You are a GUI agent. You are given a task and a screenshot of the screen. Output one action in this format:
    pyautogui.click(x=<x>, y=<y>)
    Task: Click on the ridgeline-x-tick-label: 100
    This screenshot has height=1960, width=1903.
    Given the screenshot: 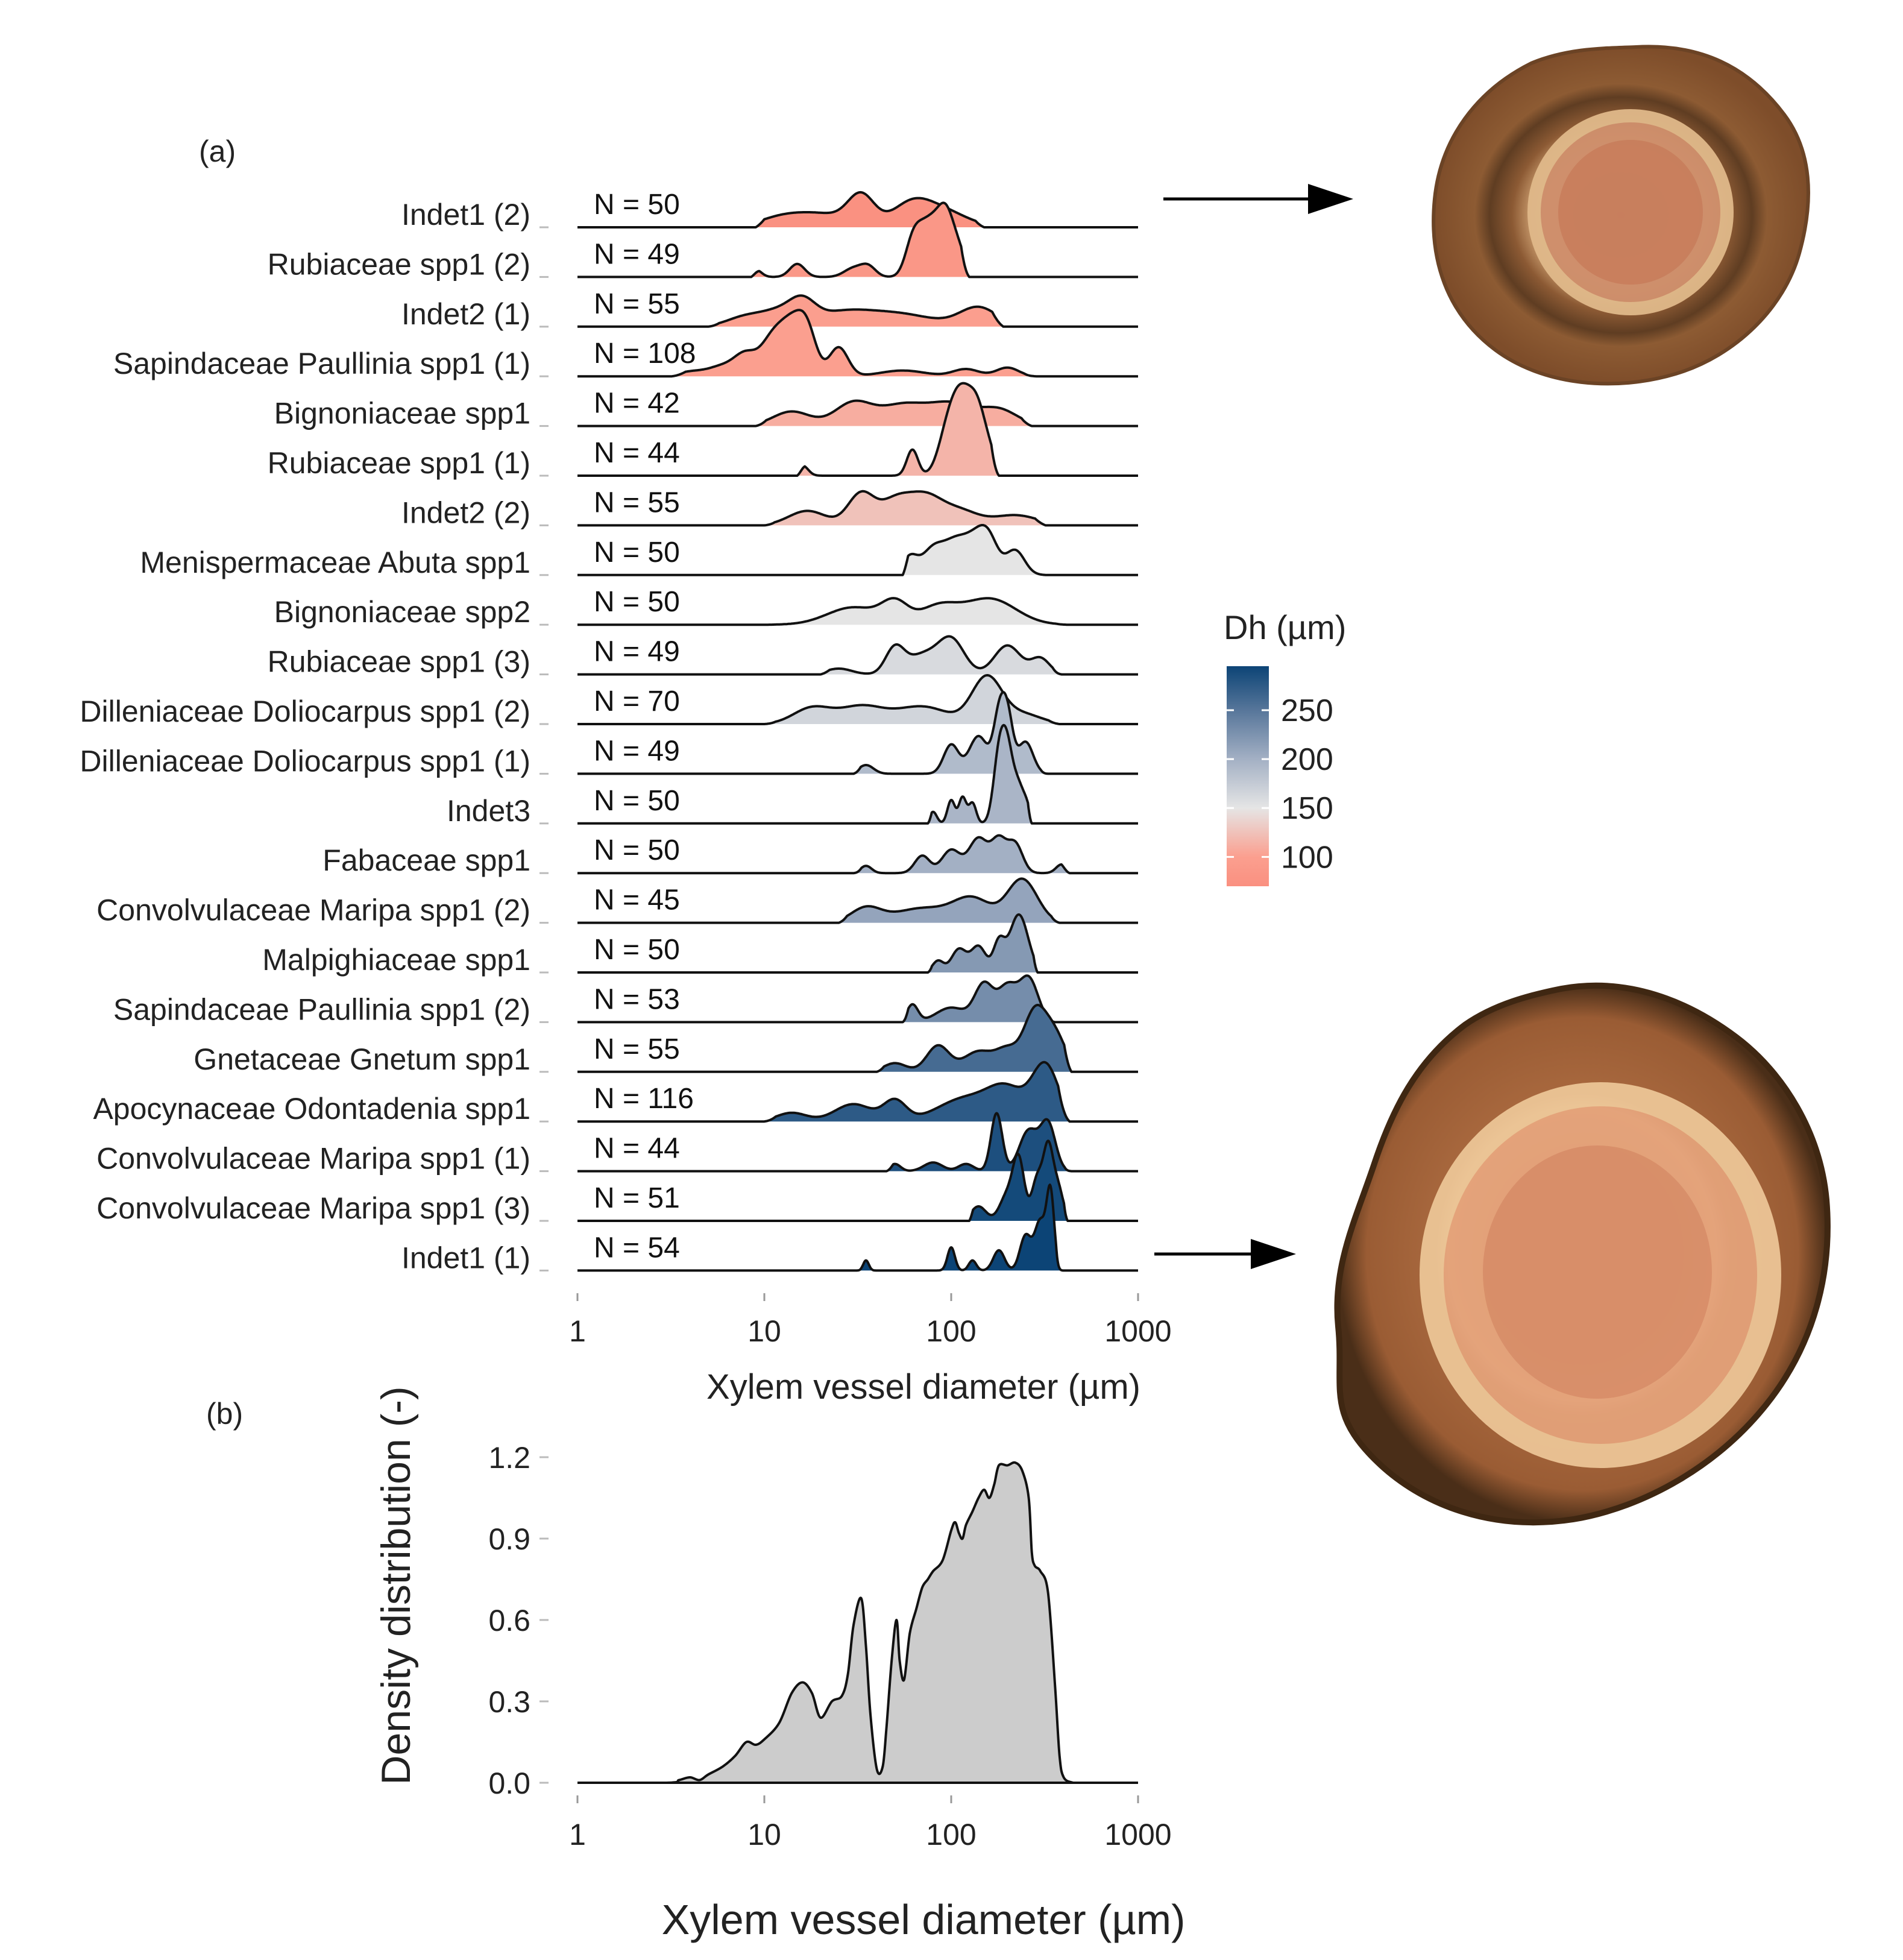 What is the action you would take?
    pyautogui.click(x=951, y=1331)
    